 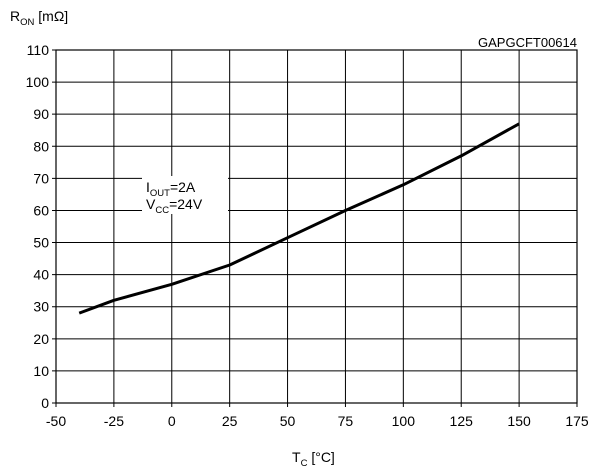 I want to click on figure-code: GAPGCFT00614, so click(x=527, y=42).